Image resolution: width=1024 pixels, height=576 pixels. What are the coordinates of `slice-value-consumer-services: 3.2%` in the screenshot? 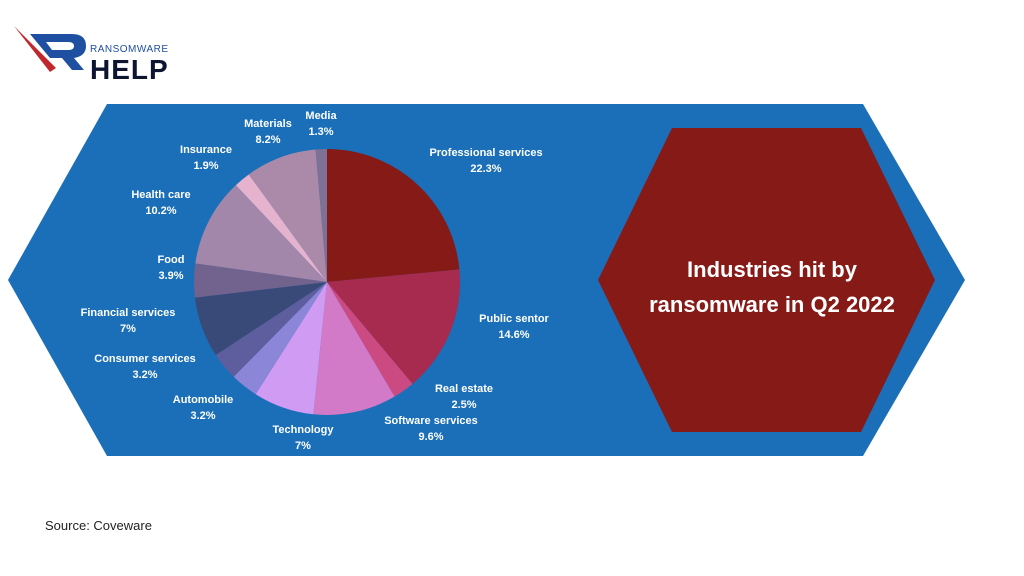 It's located at (144, 375).